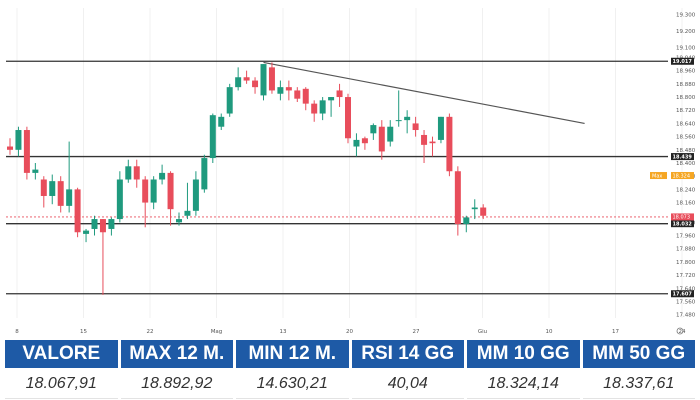 Image resolution: width=700 pixels, height=400 pixels. Describe the element at coordinates (686, 316) in the screenshot. I see `y-tick-label: 17.480` at that location.